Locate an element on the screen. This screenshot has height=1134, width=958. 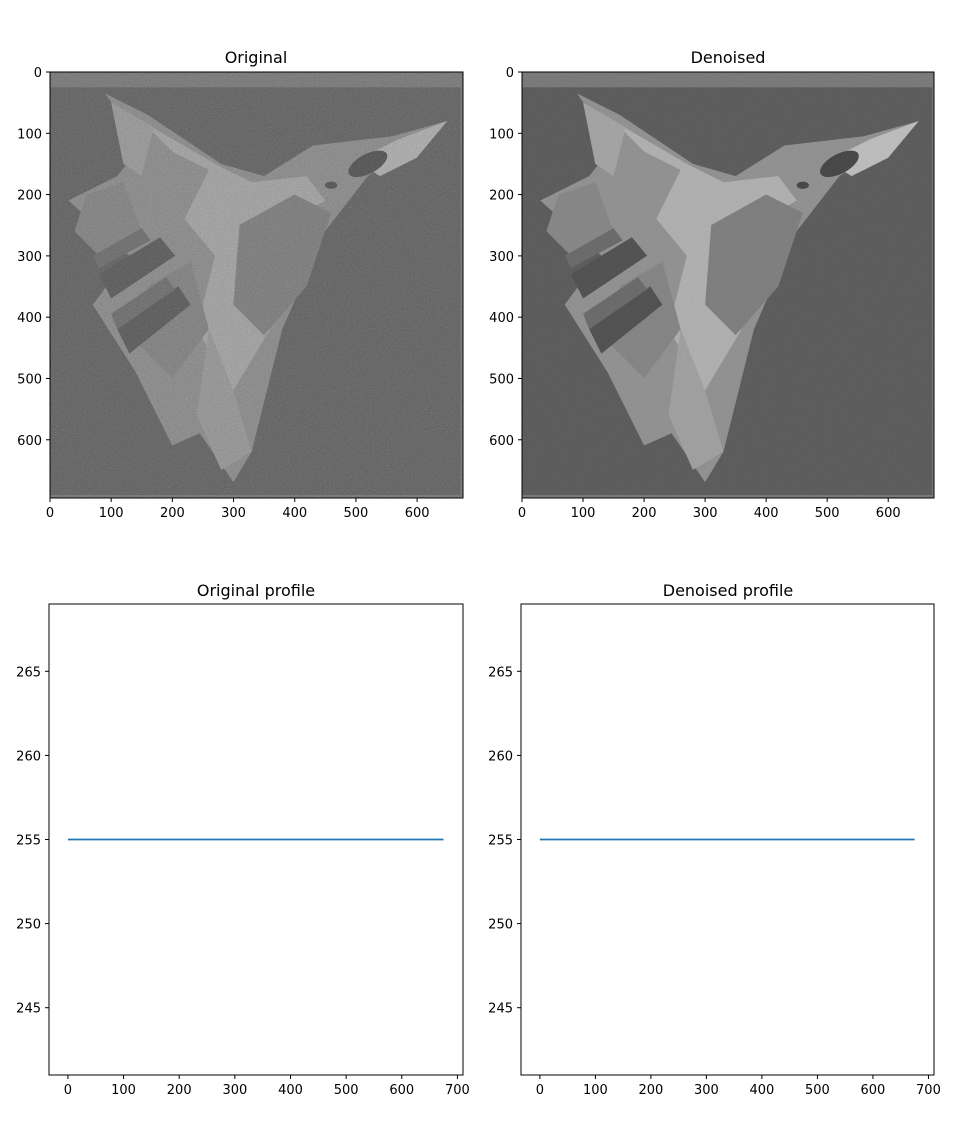
panel-title-denoised: Denoised is located at coordinates (728, 57).